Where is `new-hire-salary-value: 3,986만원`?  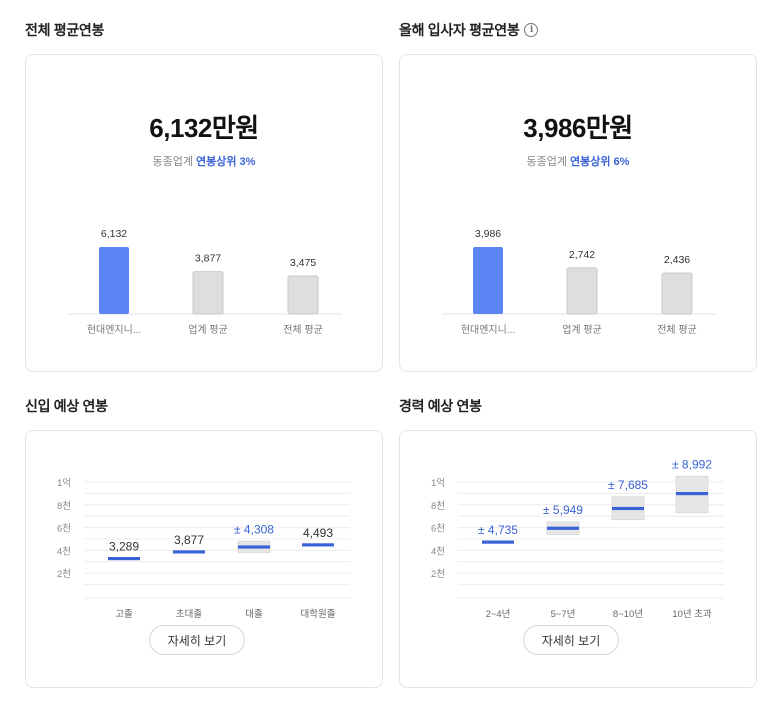 new-hire-salary-value: 3,986만원 is located at coordinates (578, 128).